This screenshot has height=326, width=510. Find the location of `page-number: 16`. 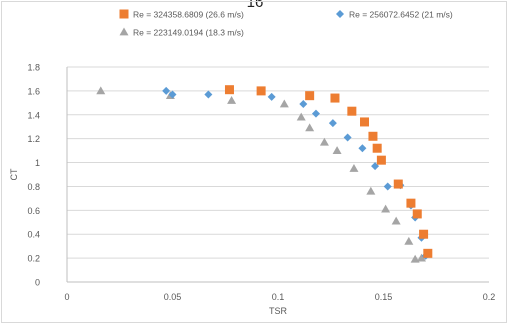

page-number: 16 is located at coordinates (255, 5).